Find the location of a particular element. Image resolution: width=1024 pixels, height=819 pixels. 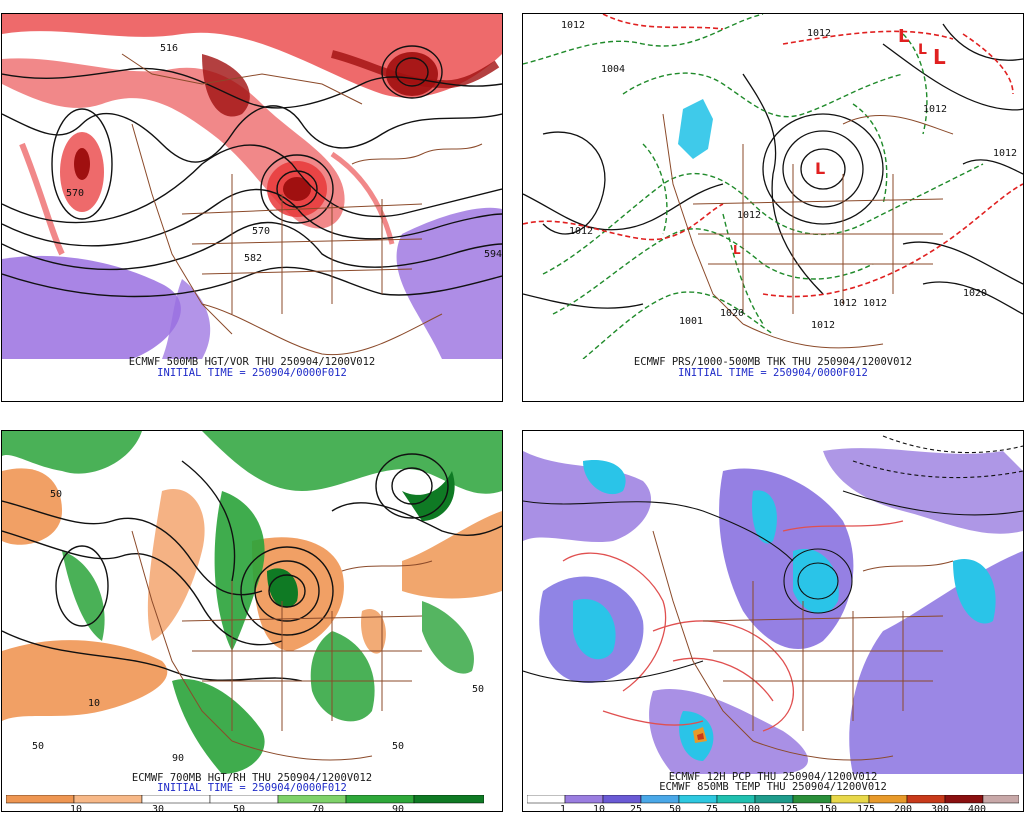

colorbar-tick: 75 is located at coordinates (712, 808).